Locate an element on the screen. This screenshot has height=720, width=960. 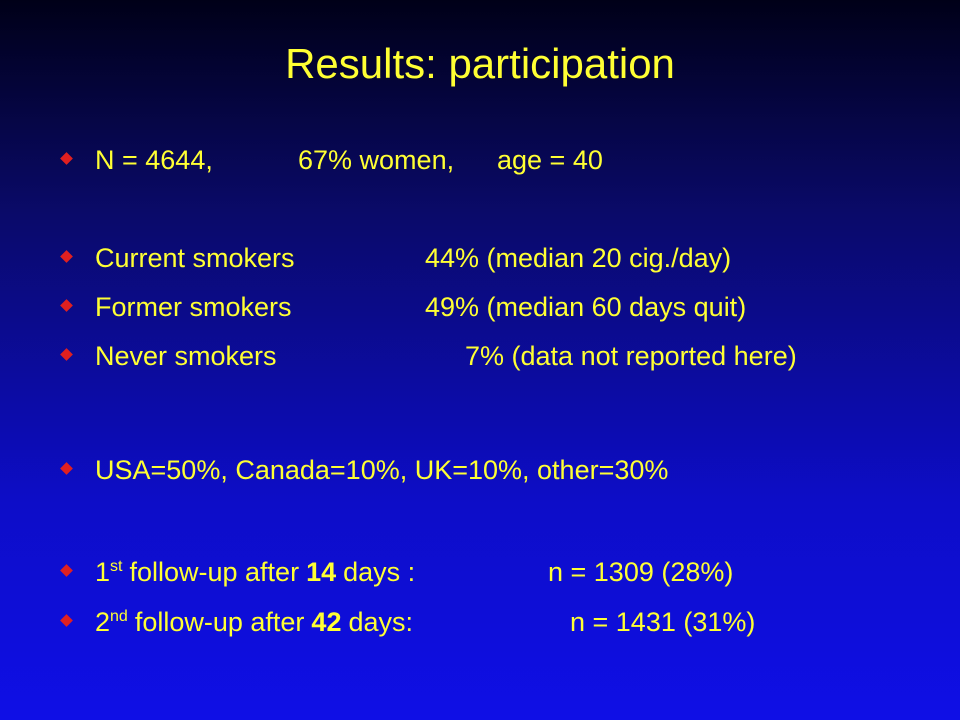
bullet-text: 67% women, is located at coordinates (376, 160).